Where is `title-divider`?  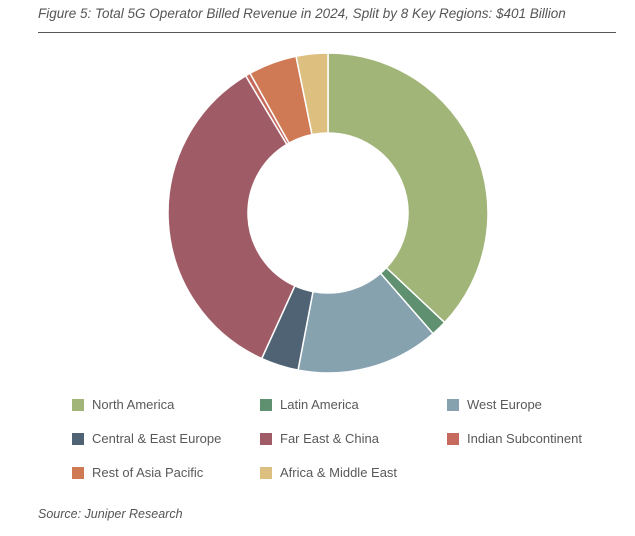 title-divider is located at coordinates (327, 32).